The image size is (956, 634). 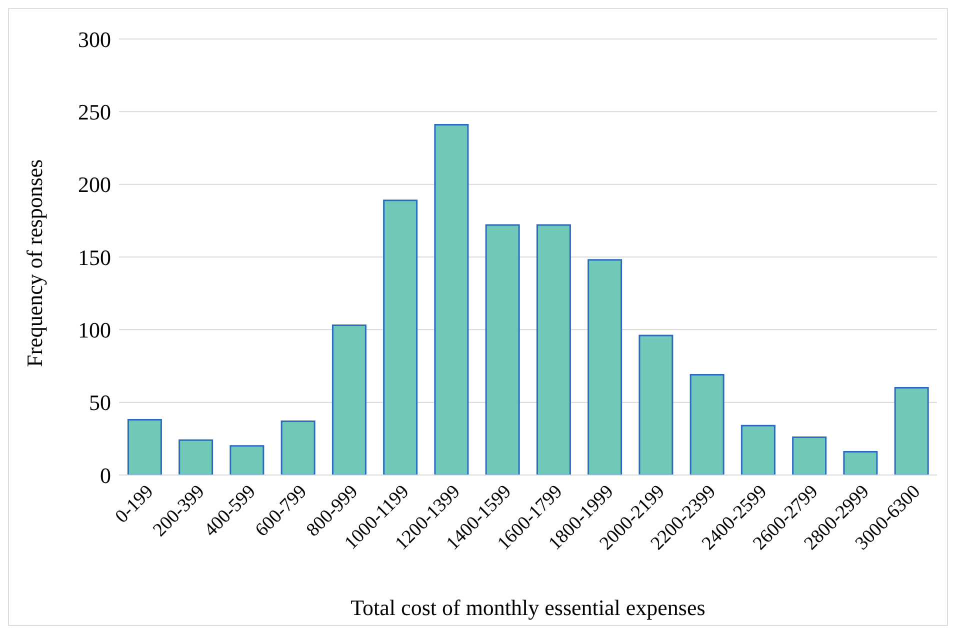 What do you see at coordinates (105, 475) in the screenshot?
I see `y-tick-label: 0` at bounding box center [105, 475].